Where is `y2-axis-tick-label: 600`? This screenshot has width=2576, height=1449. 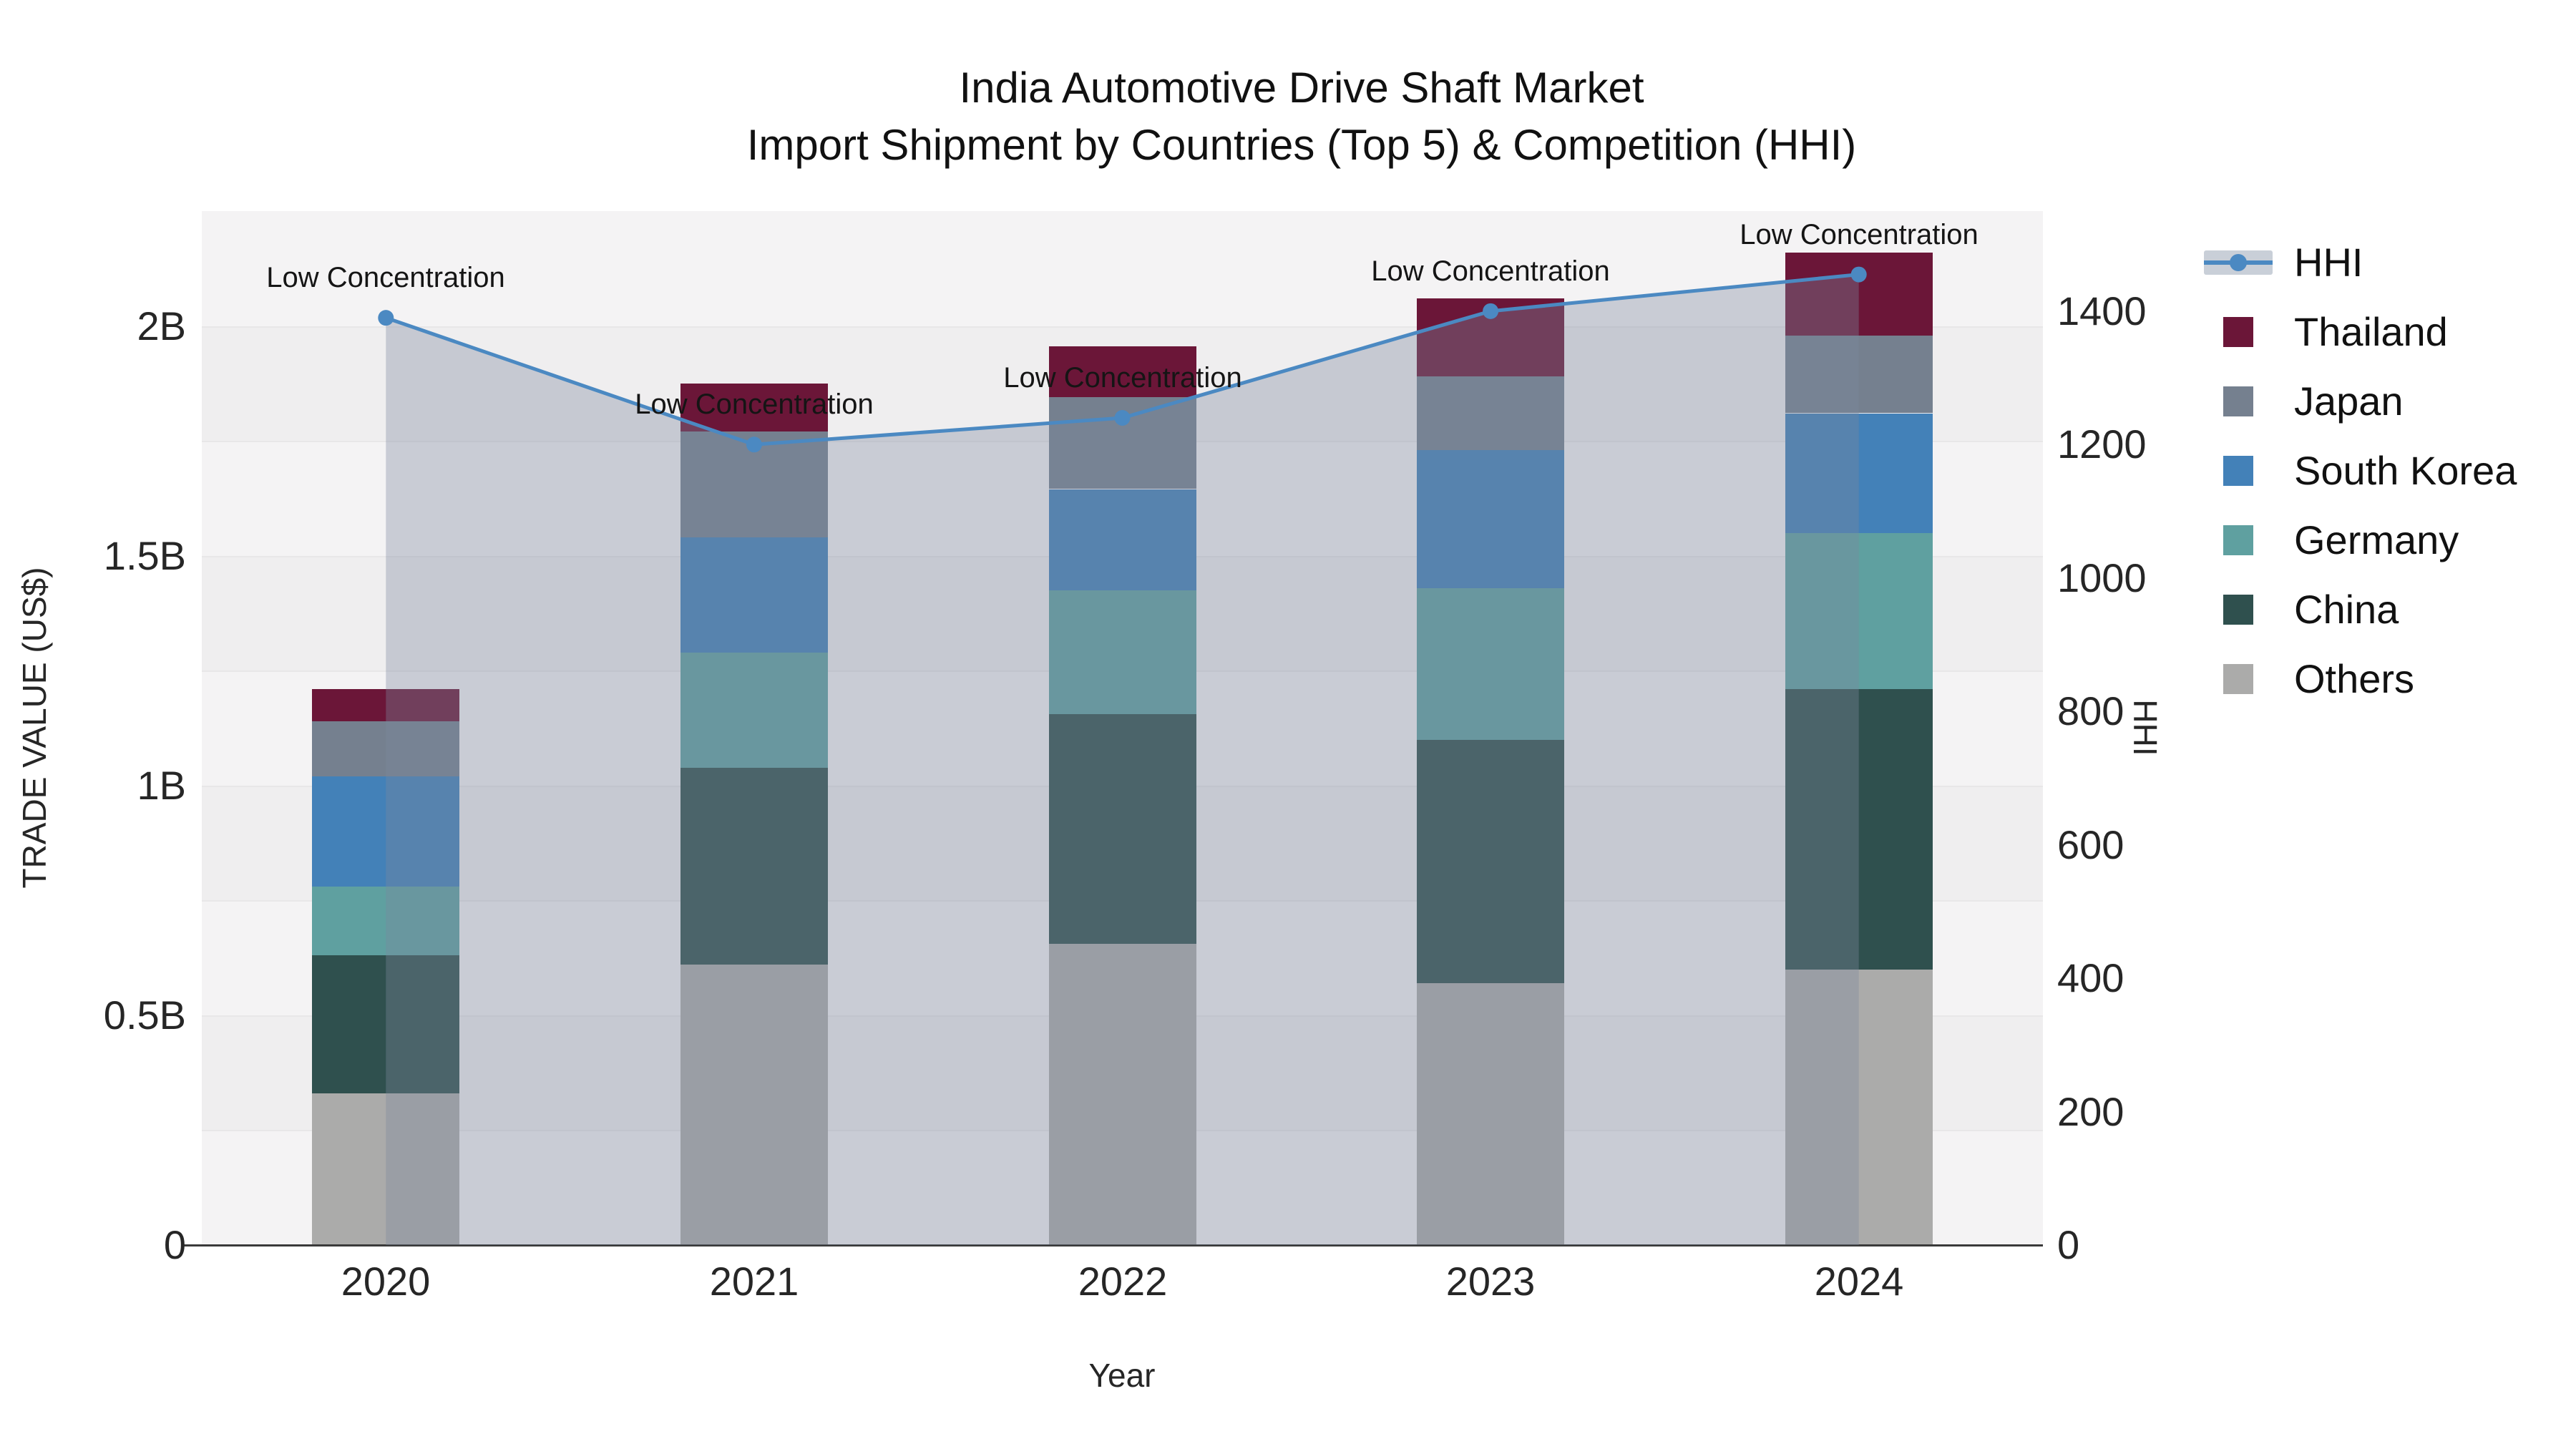
y2-axis-tick-label: 600 is located at coordinates (2090, 844).